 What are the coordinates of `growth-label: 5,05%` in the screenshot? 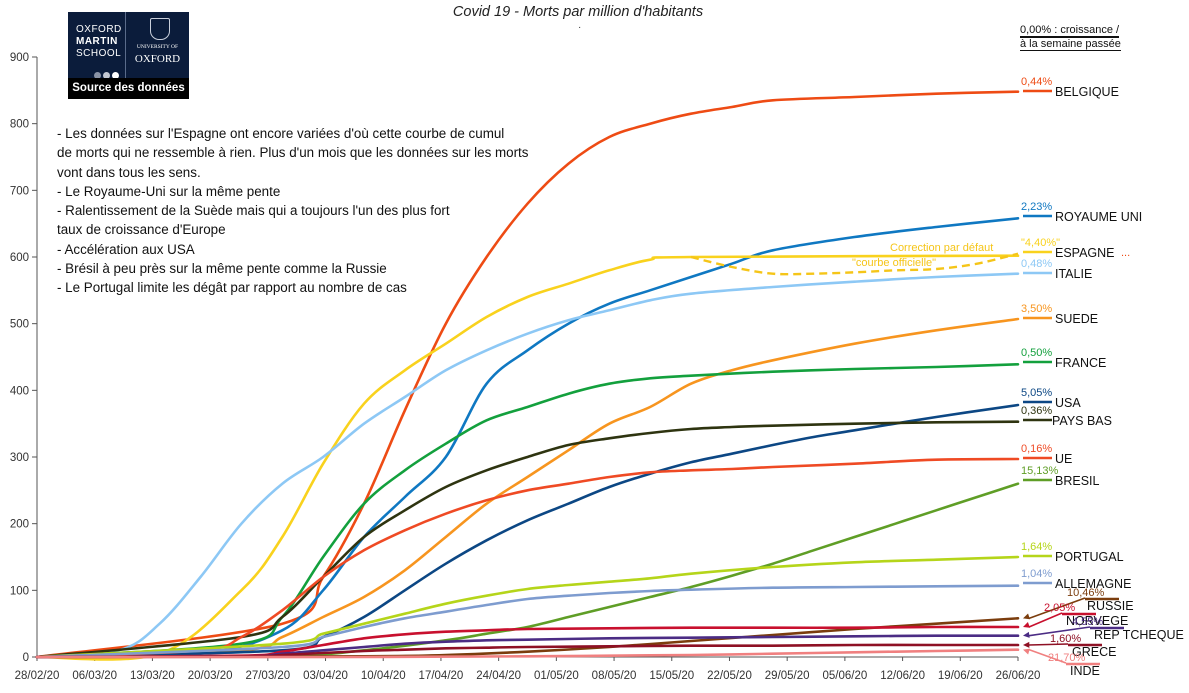 It's located at (1036, 393).